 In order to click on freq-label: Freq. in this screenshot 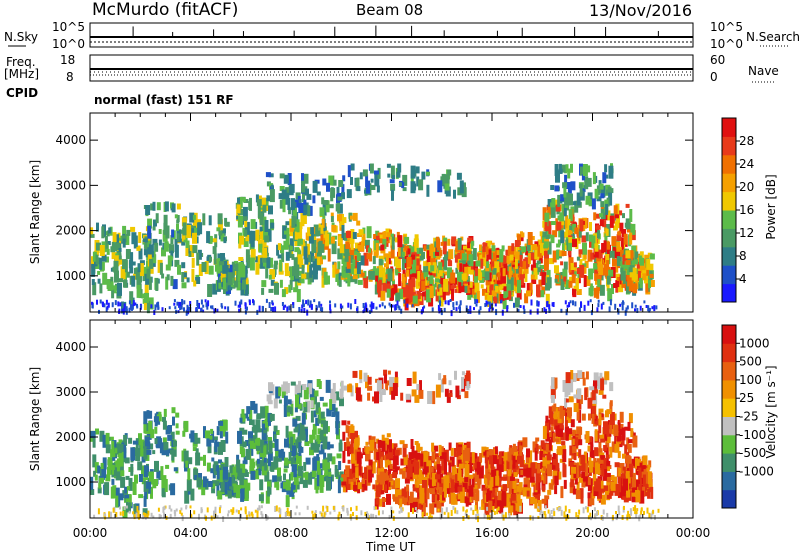, I will do `click(21, 62)`.